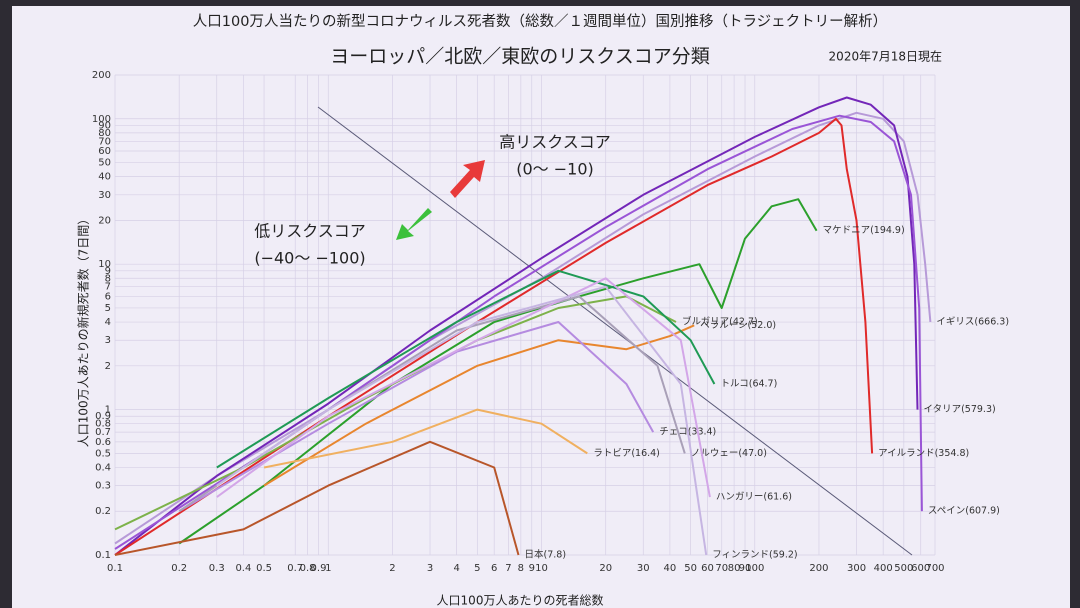 The height and width of the screenshot is (608, 1080). What do you see at coordinates (103, 432) in the screenshot?
I see `y-tick-label: 0.7` at bounding box center [103, 432].